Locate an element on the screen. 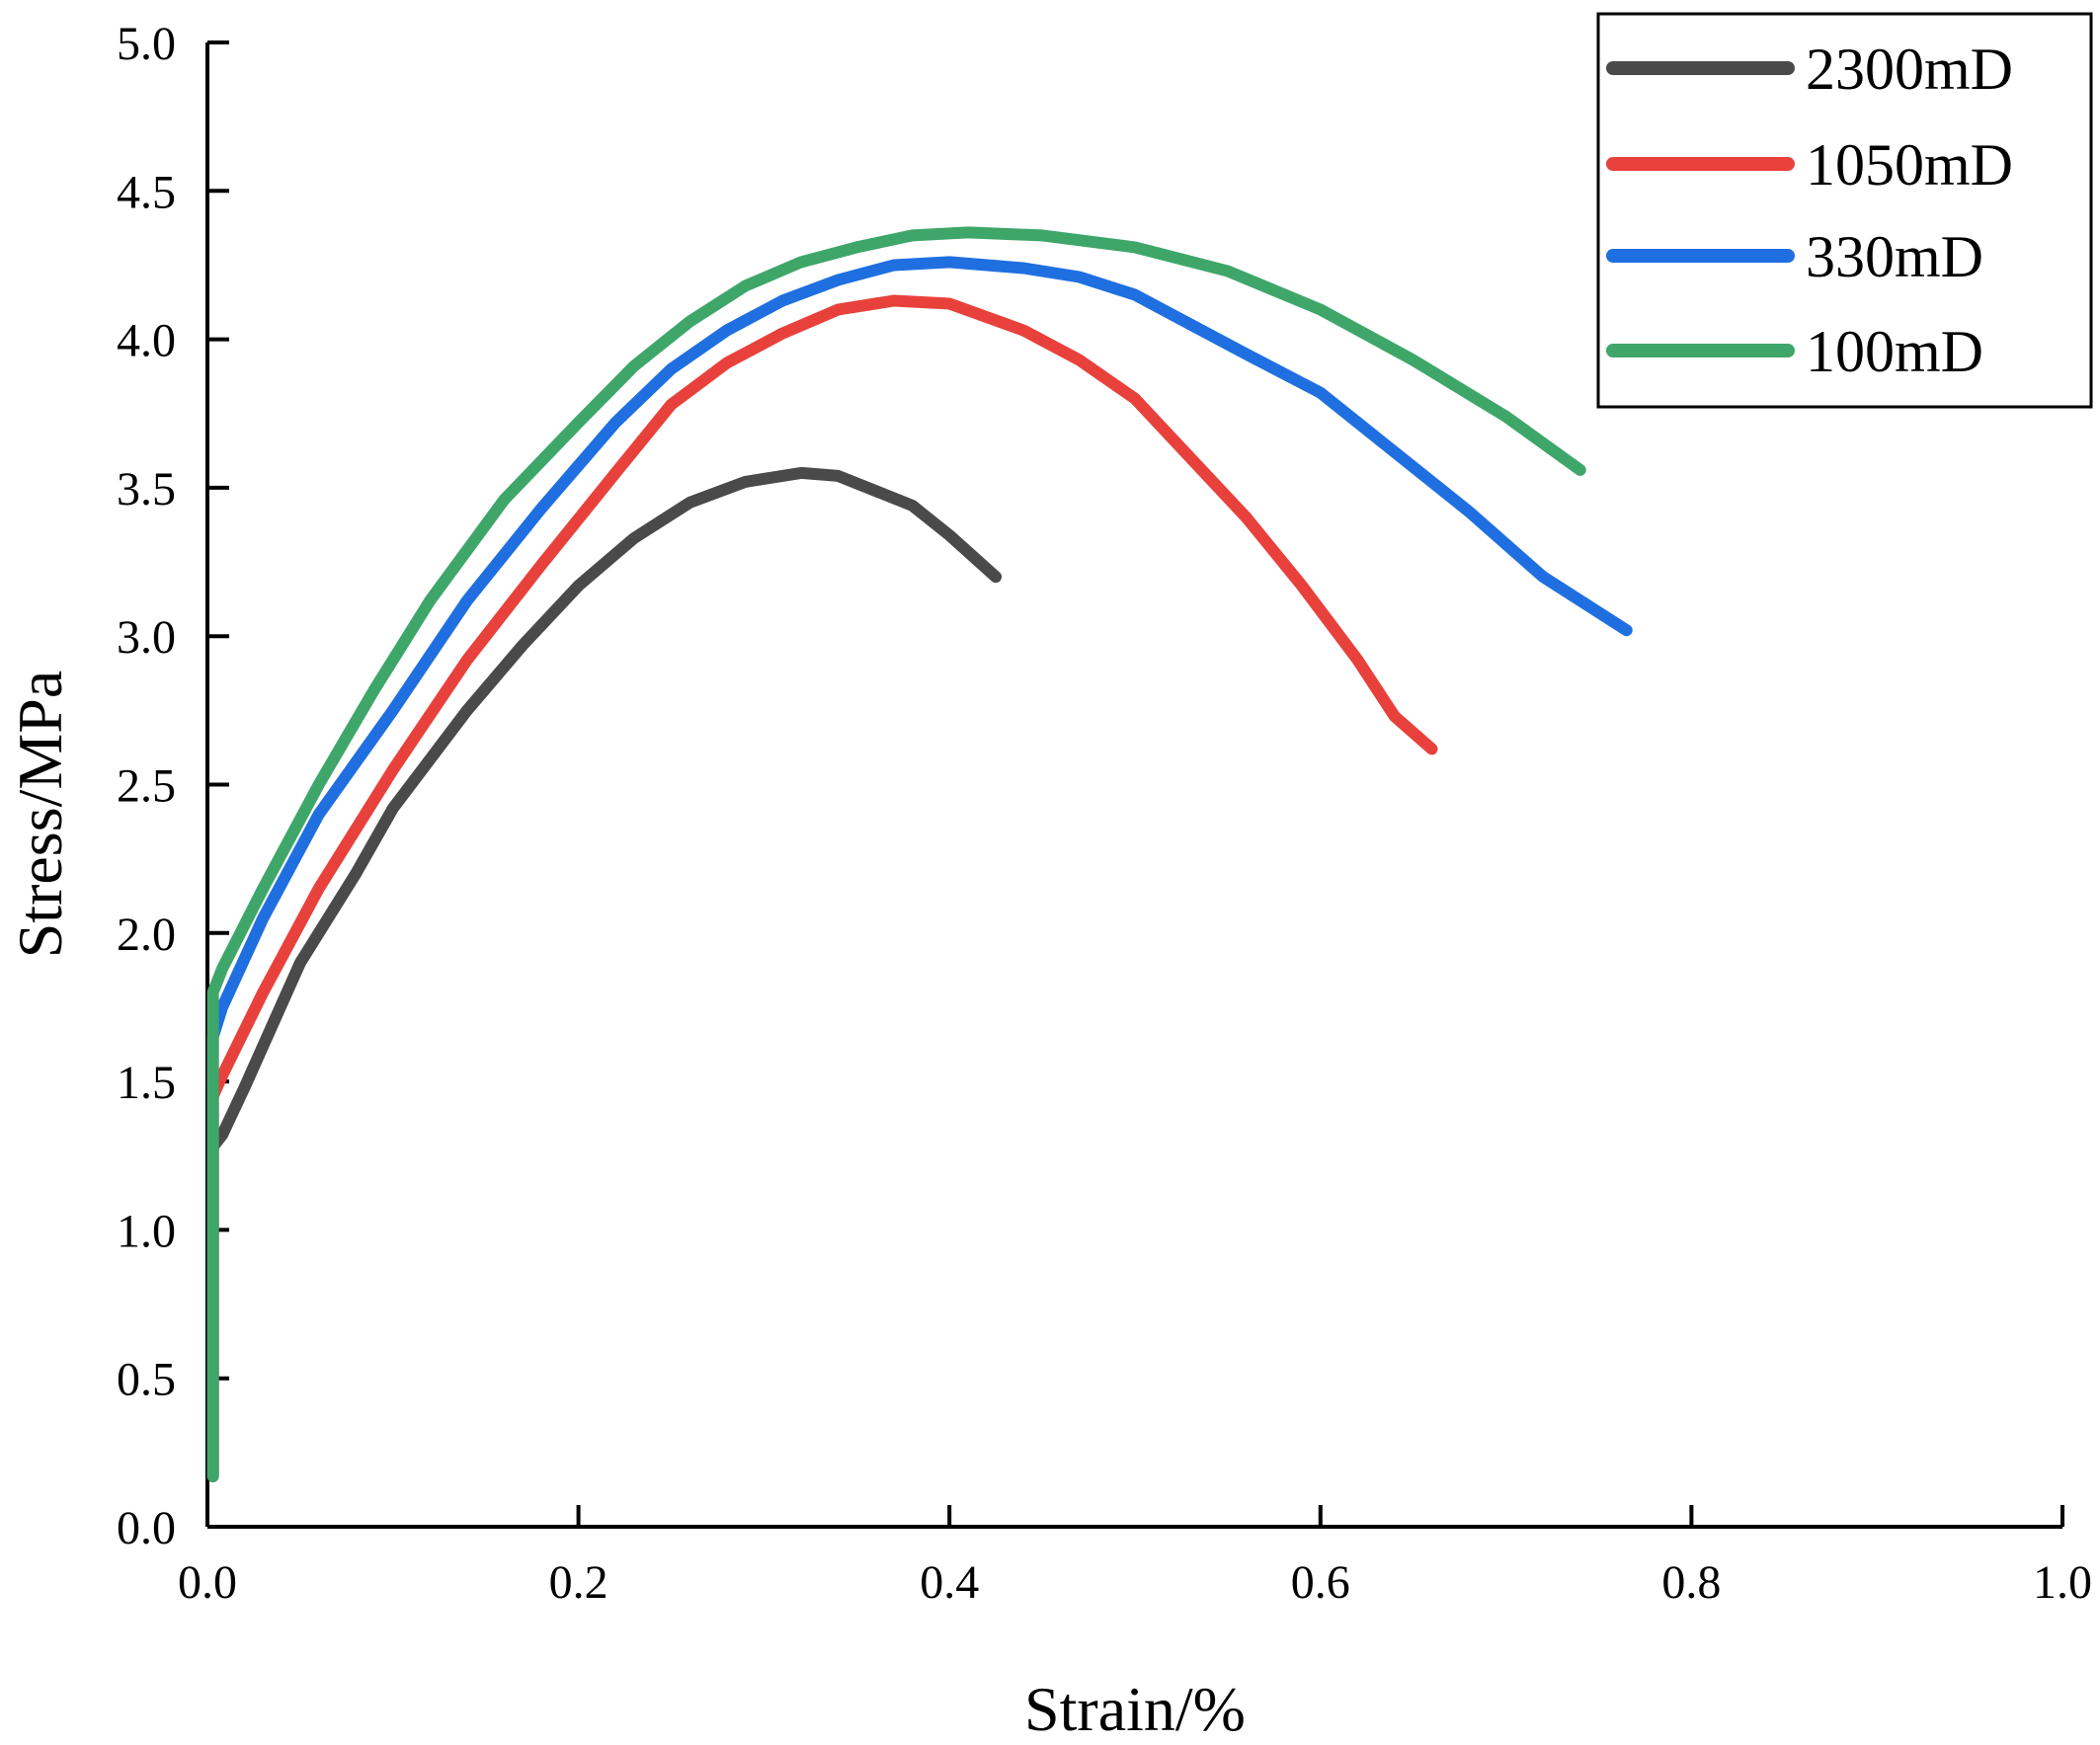 The width and height of the screenshot is (2100, 1745). x-tick-label: 0.6 is located at coordinates (1321, 1582).